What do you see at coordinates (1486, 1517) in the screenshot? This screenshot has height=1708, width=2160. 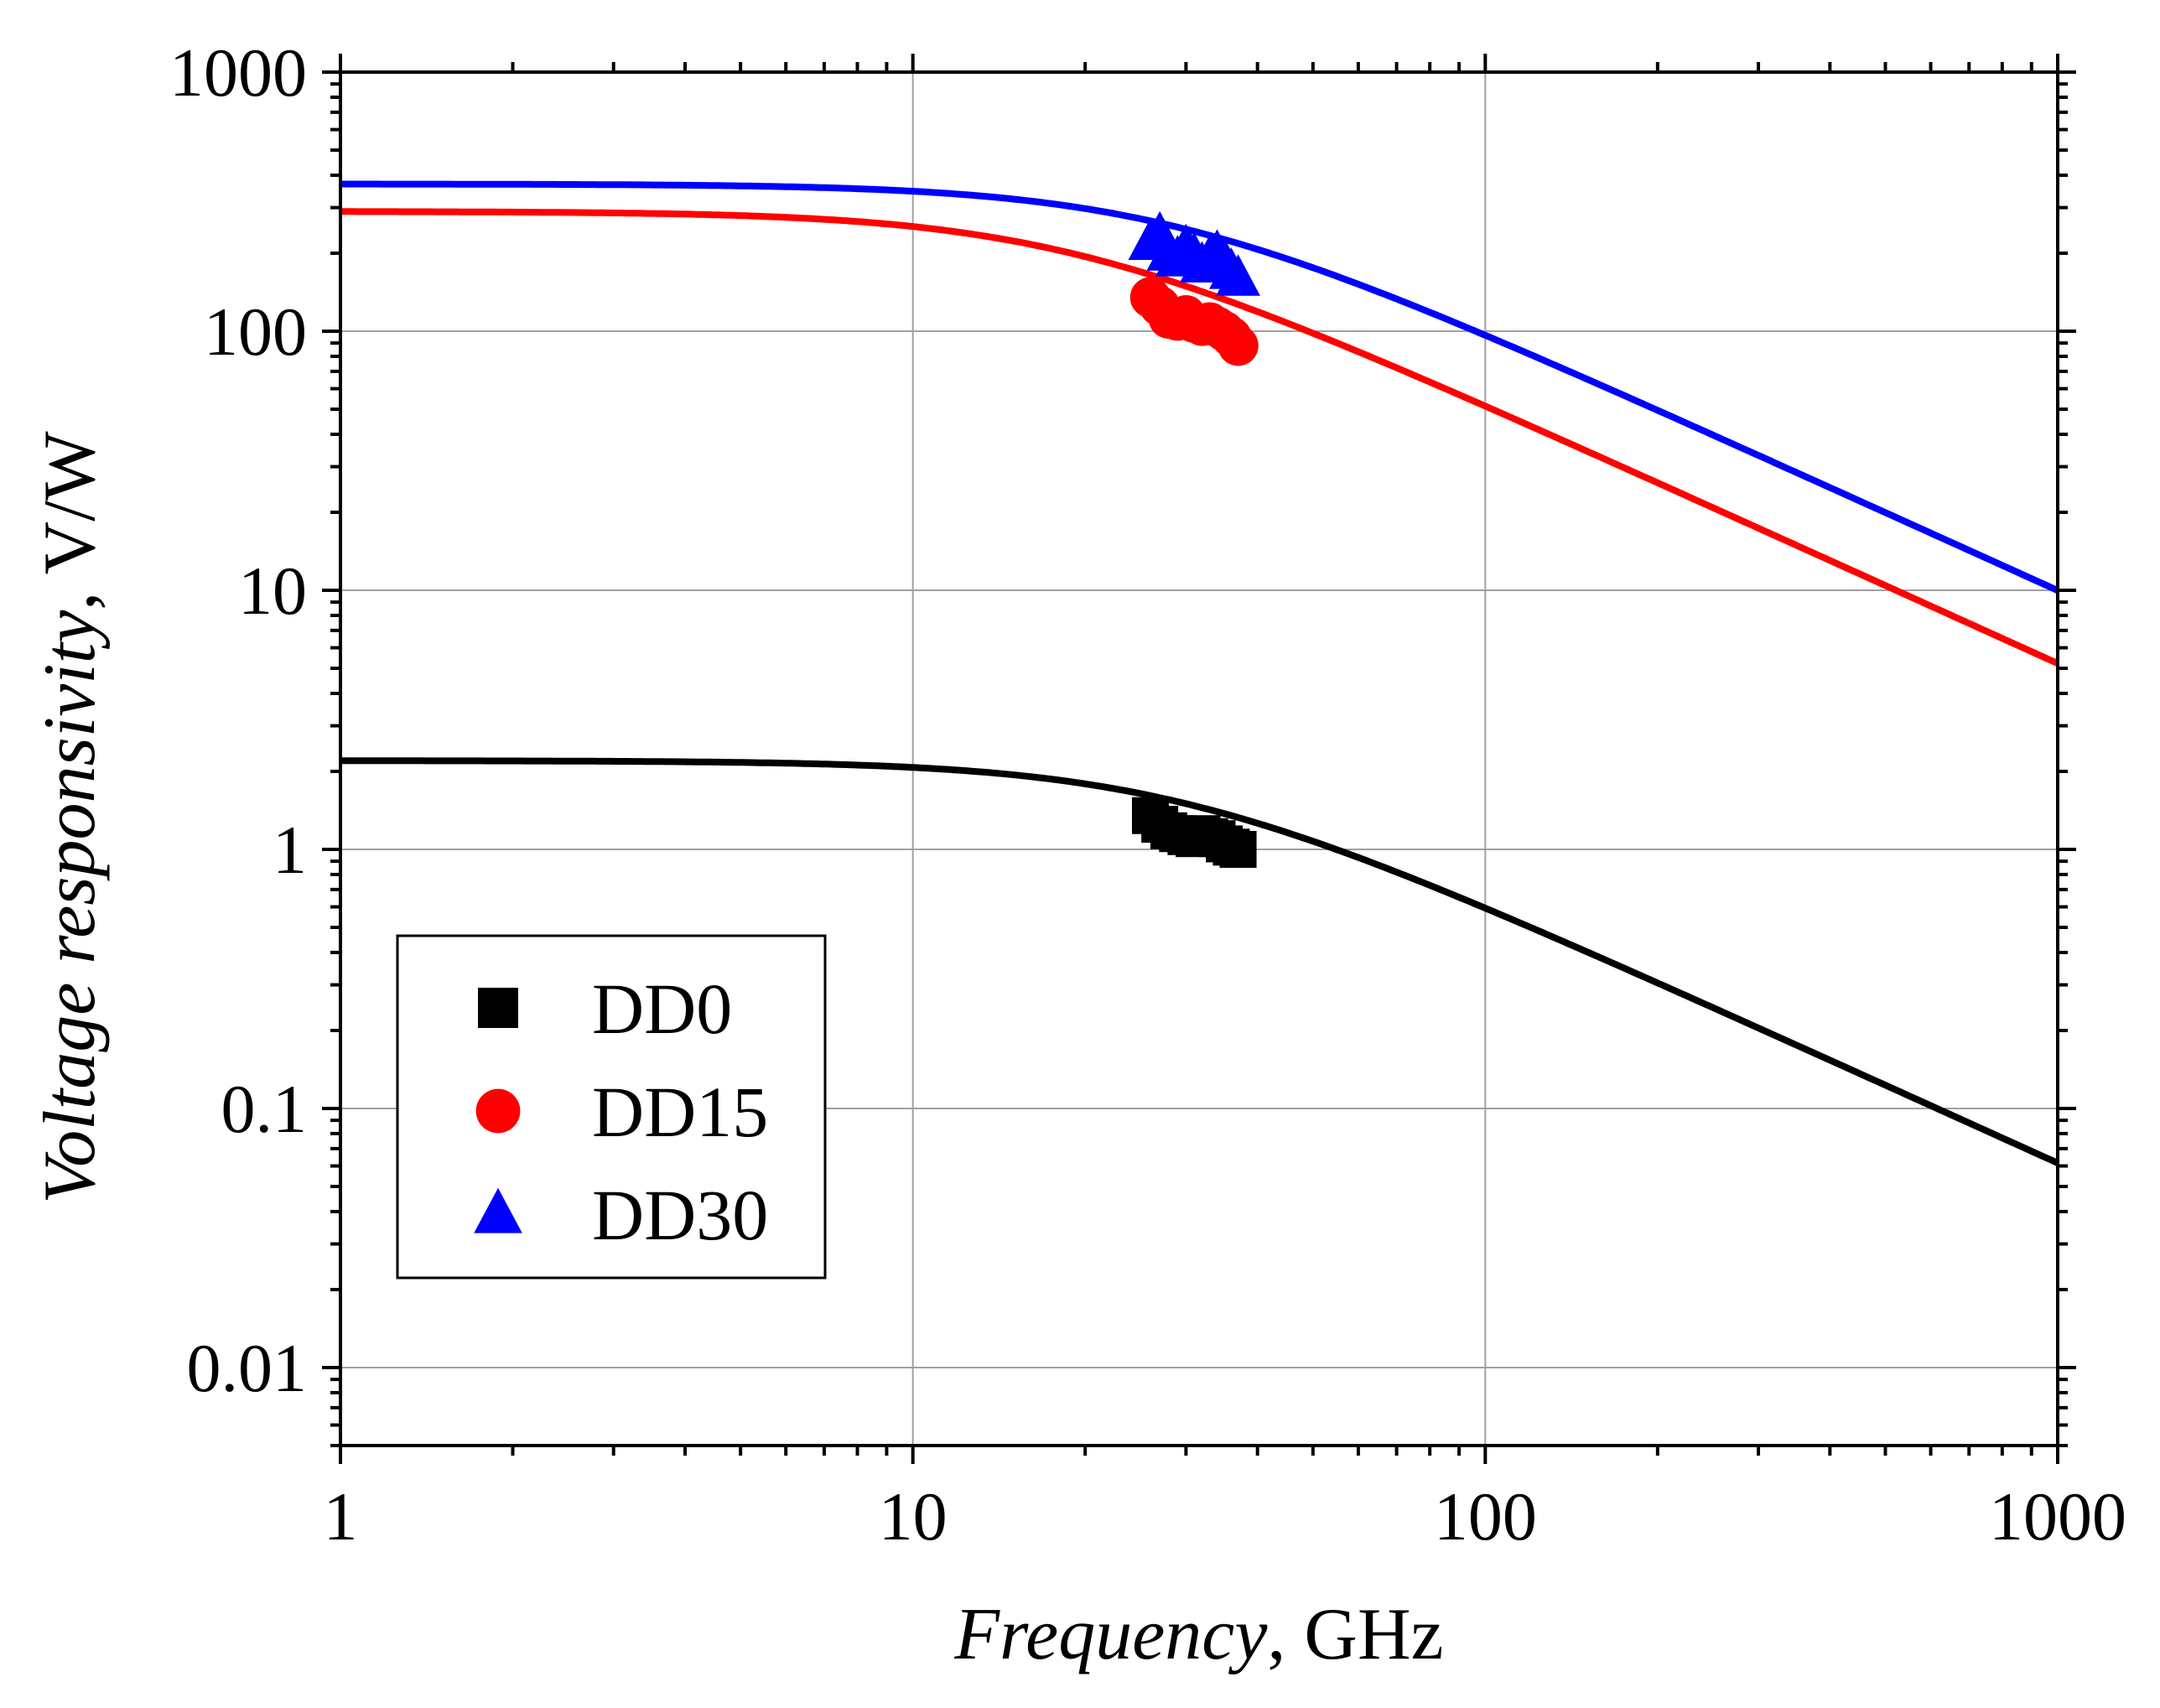 I see `x-tick-label: 100` at bounding box center [1486, 1517].